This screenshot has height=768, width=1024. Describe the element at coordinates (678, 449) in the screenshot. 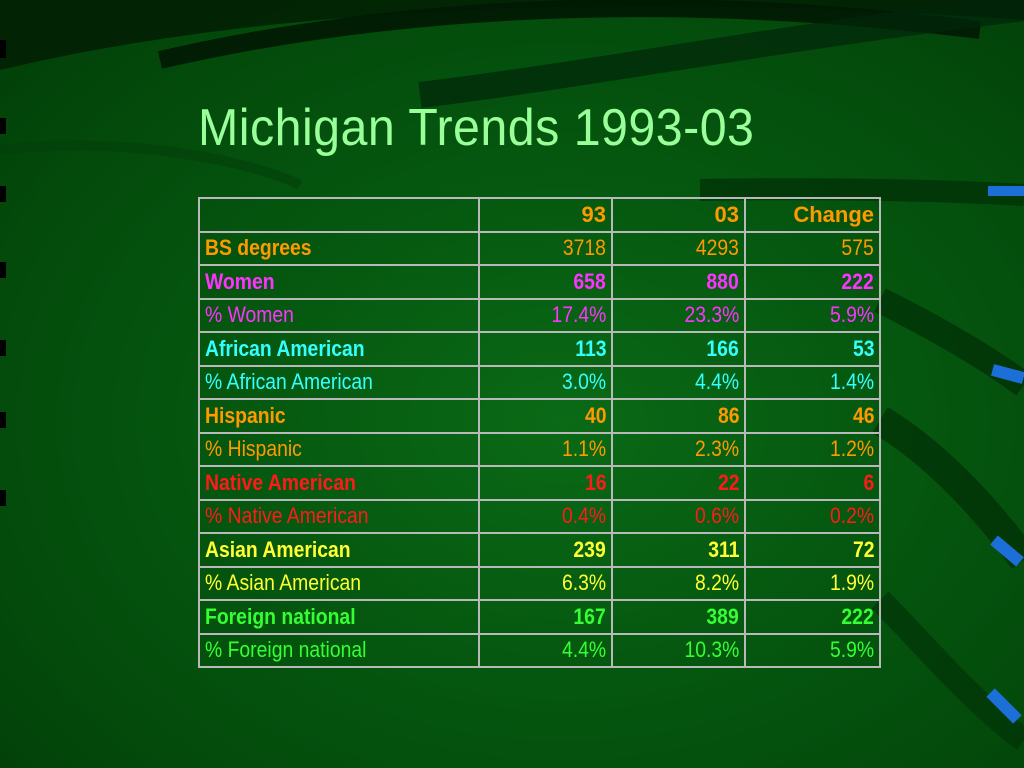

I see `row-value-03-cell: 2.3%` at that location.